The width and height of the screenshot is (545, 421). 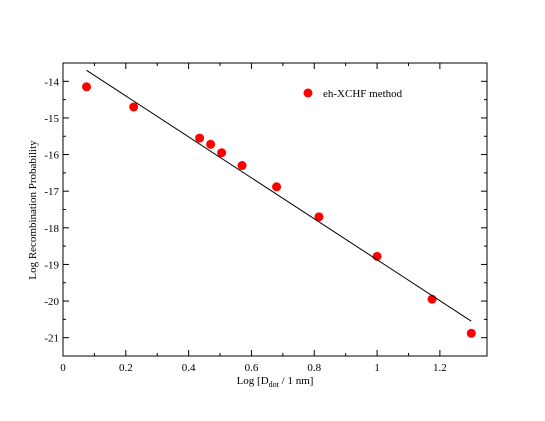 What do you see at coordinates (126, 368) in the screenshot?
I see `x-tick-label: 0.2` at bounding box center [126, 368].